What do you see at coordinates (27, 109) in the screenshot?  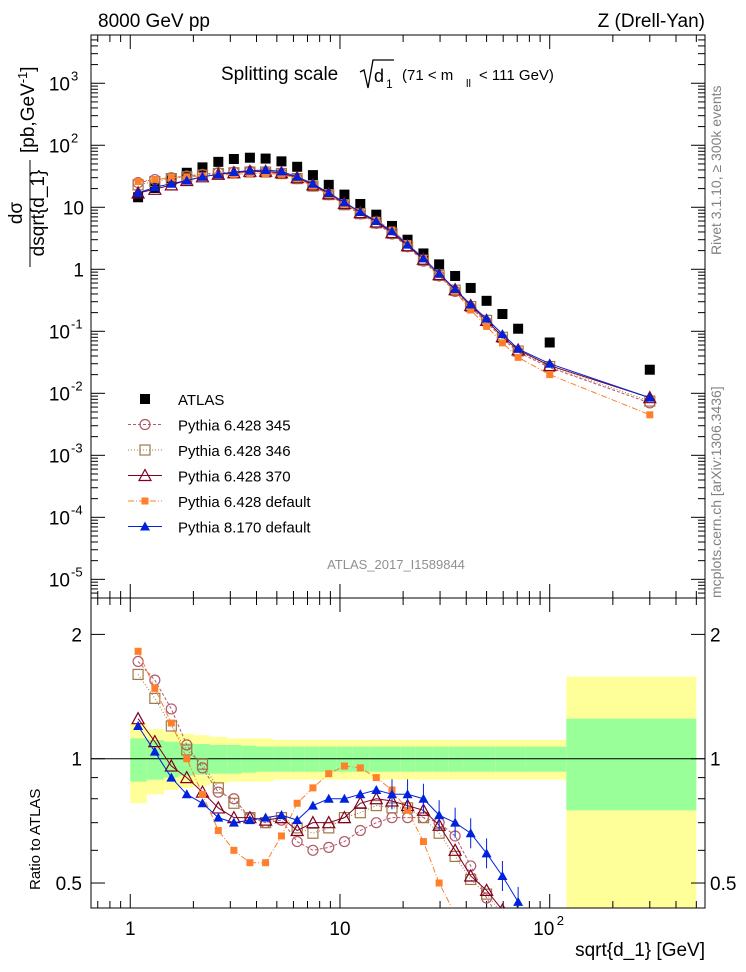 I see `ylabel-unit: [pb,GeV-1]` at bounding box center [27, 109].